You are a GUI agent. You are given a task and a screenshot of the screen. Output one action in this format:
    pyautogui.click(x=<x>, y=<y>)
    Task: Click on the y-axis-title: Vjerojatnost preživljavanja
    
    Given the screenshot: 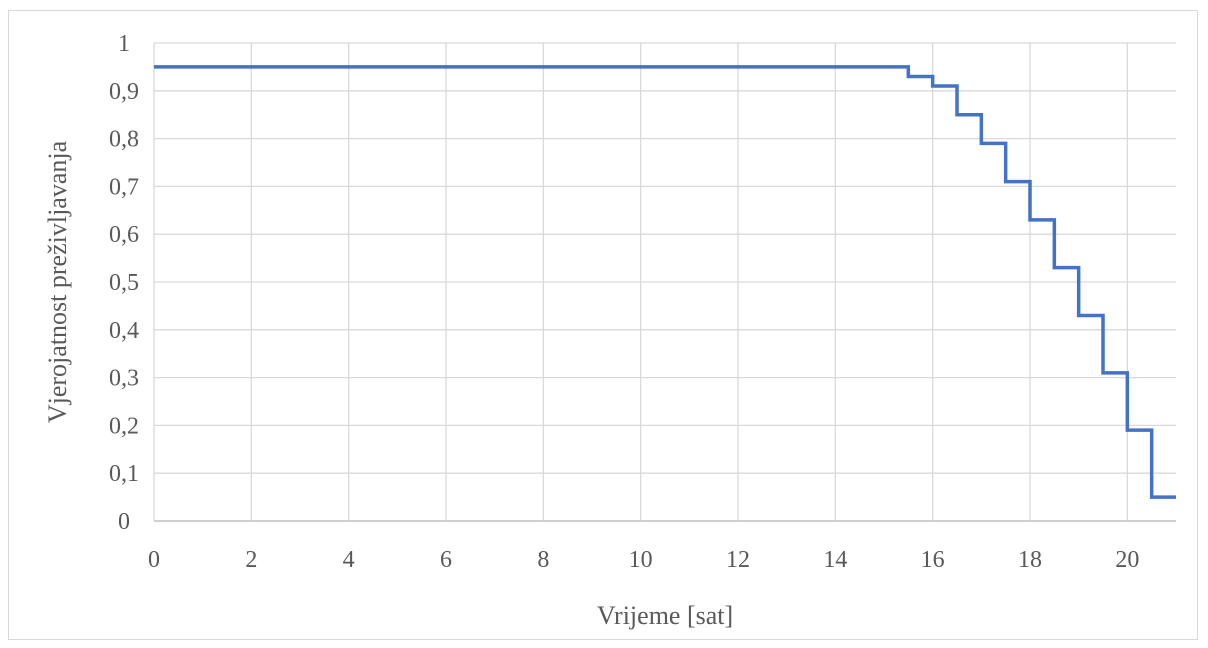 What is the action you would take?
    pyautogui.click(x=57, y=281)
    